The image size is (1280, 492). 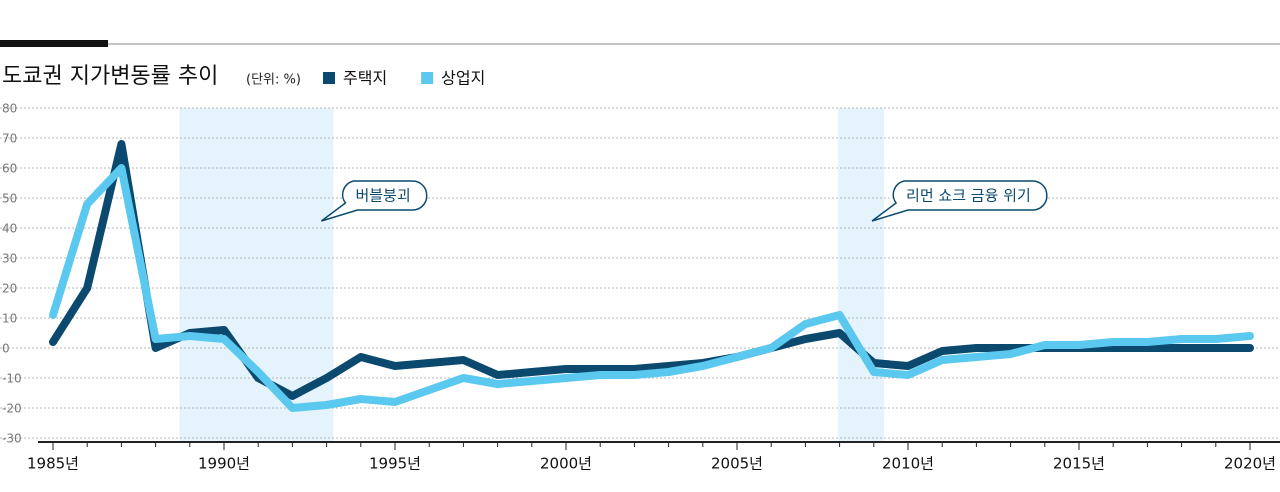 I want to click on x-tick-label: 1995년, so click(x=395, y=464).